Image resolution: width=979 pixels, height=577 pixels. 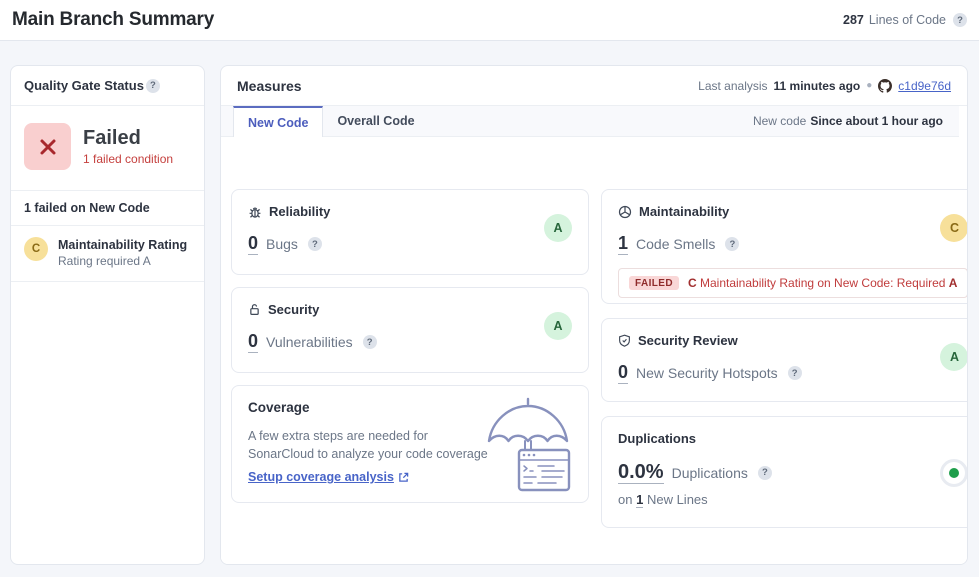 I want to click on security-review-rating-badge: A, so click(x=953, y=357).